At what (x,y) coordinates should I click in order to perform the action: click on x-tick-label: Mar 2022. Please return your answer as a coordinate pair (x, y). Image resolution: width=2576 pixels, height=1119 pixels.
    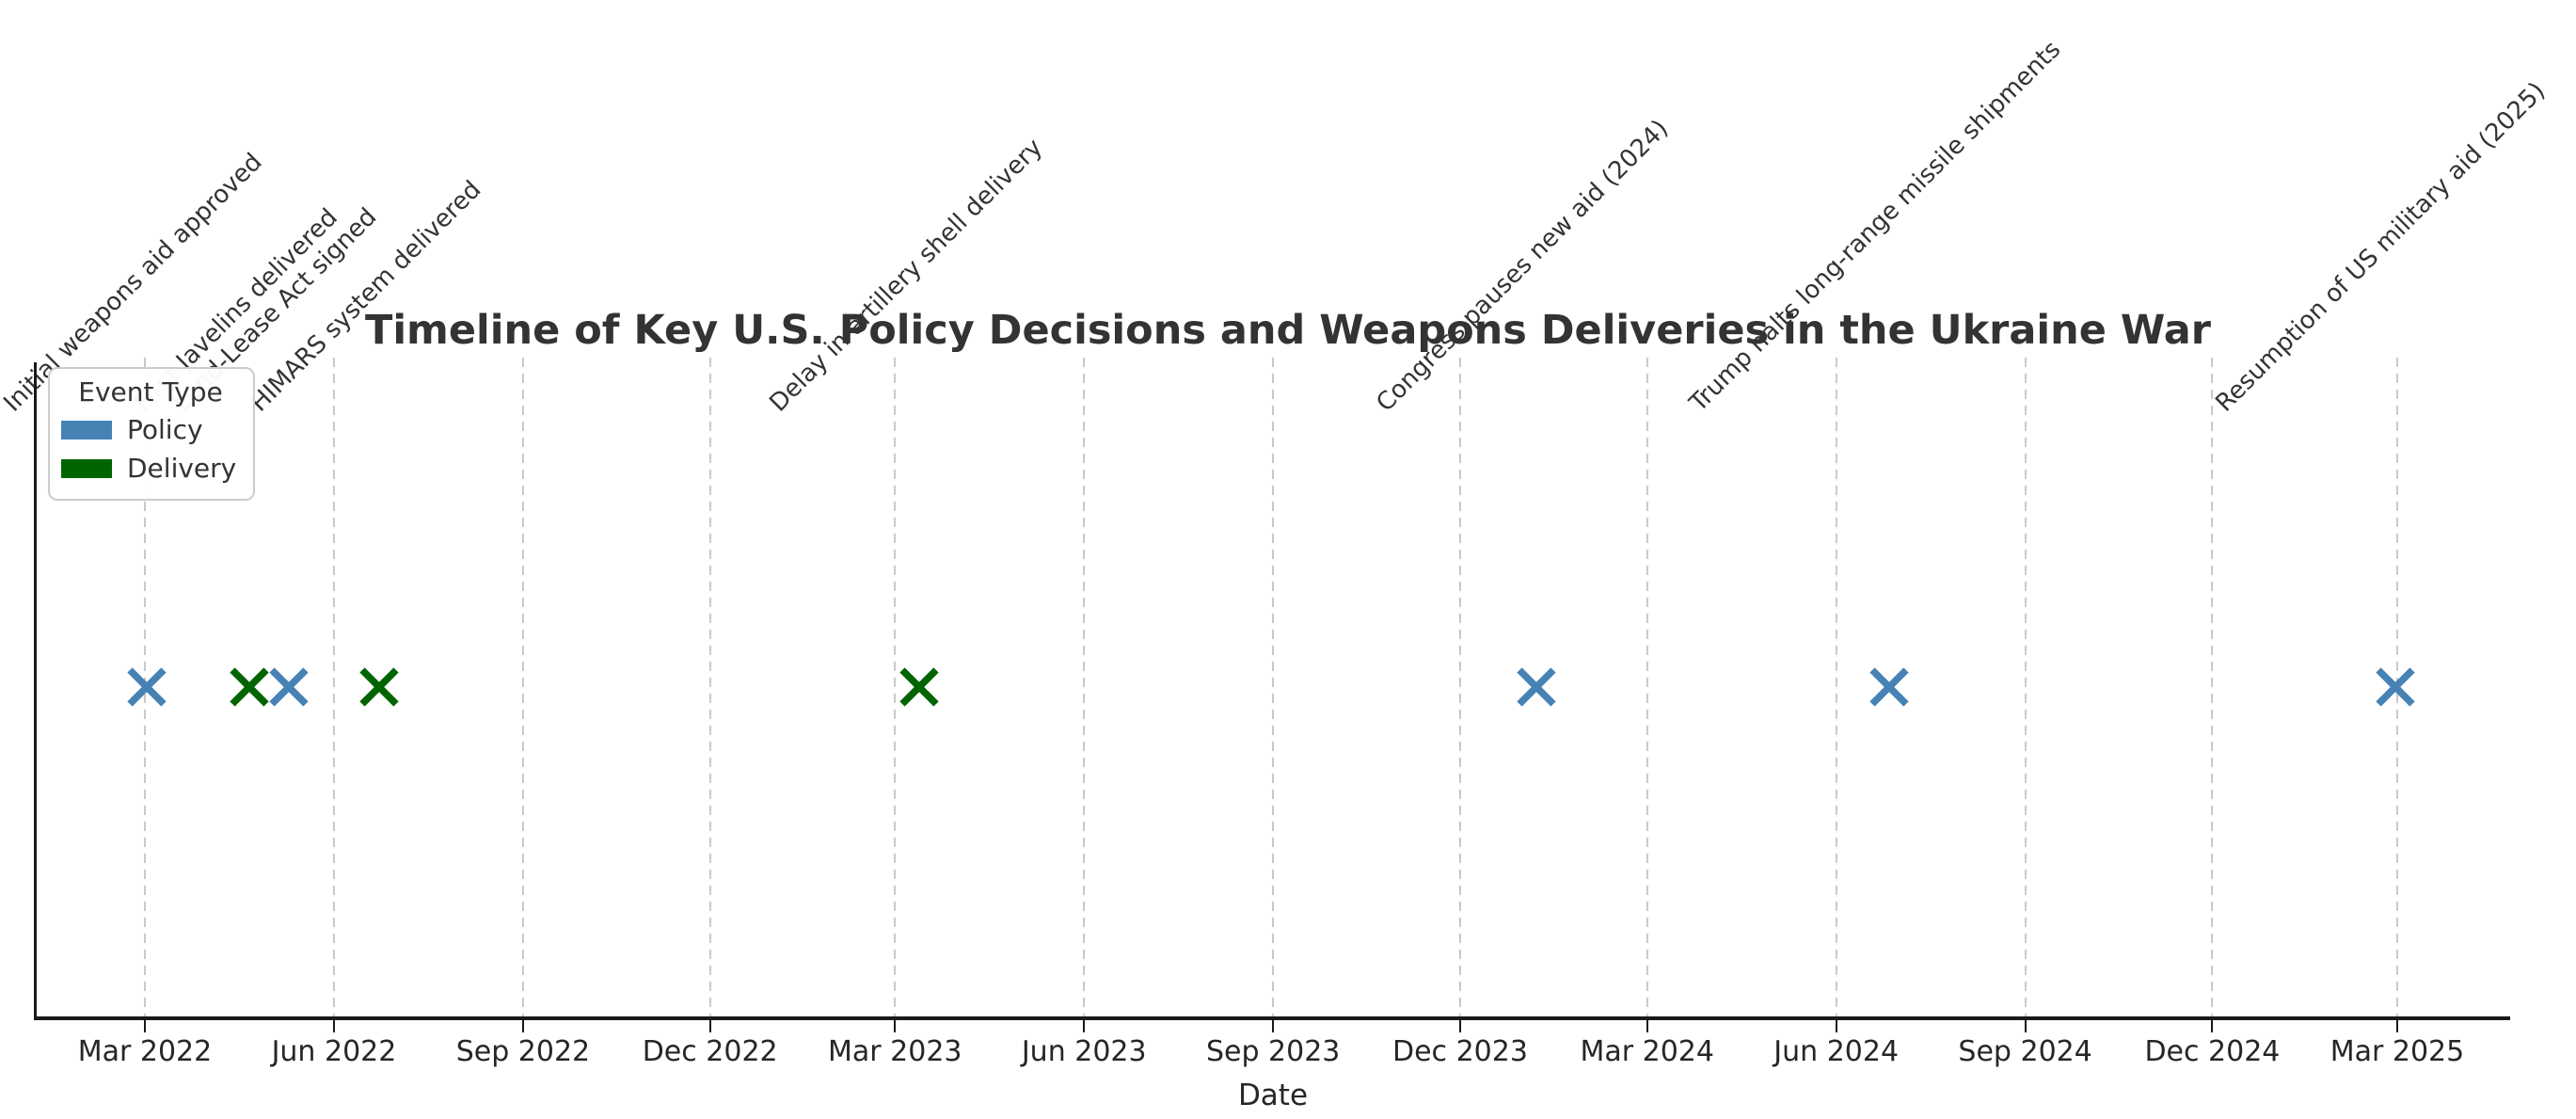
    Looking at the image, I should click on (145, 1051).